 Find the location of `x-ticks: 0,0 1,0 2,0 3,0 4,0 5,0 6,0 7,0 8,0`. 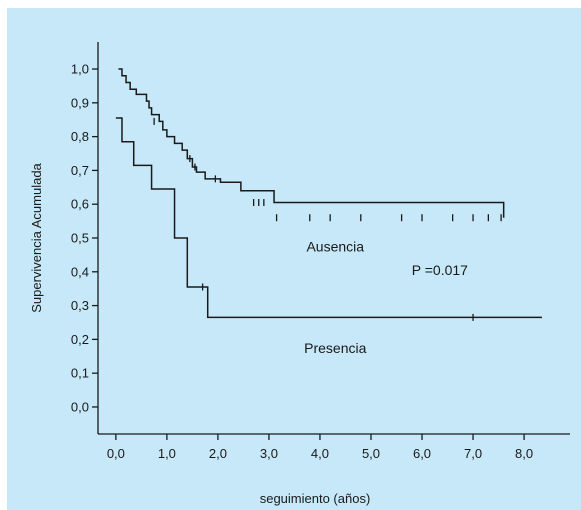

x-ticks: 0,0 1,0 2,0 3,0 4,0 5,0 6,0 7,0 8,0 is located at coordinates (320, 447).